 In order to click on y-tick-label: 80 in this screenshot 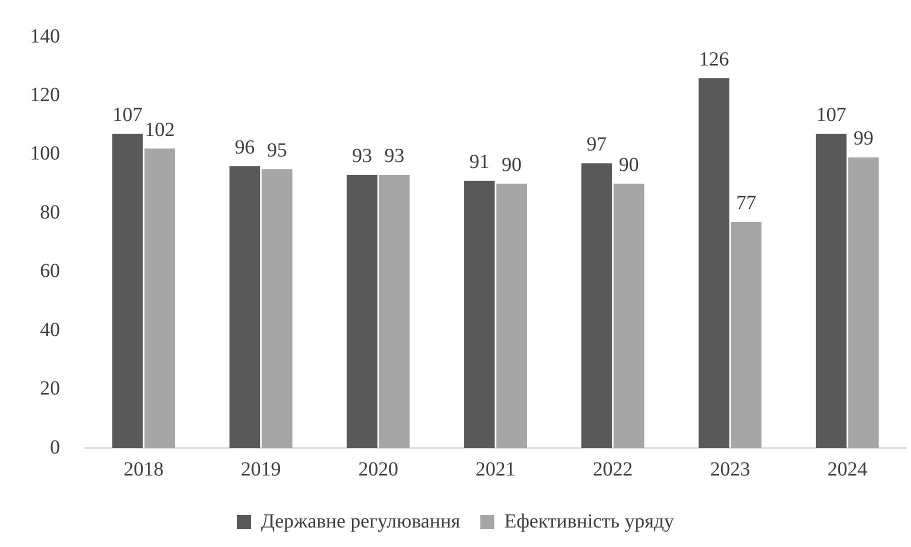, I will do `click(50, 212)`.